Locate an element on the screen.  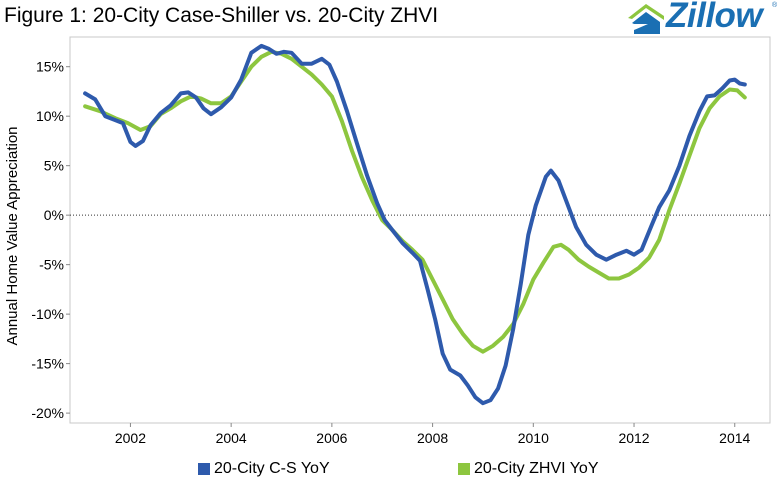
x-tick-label: 2002 is located at coordinates (130, 438).